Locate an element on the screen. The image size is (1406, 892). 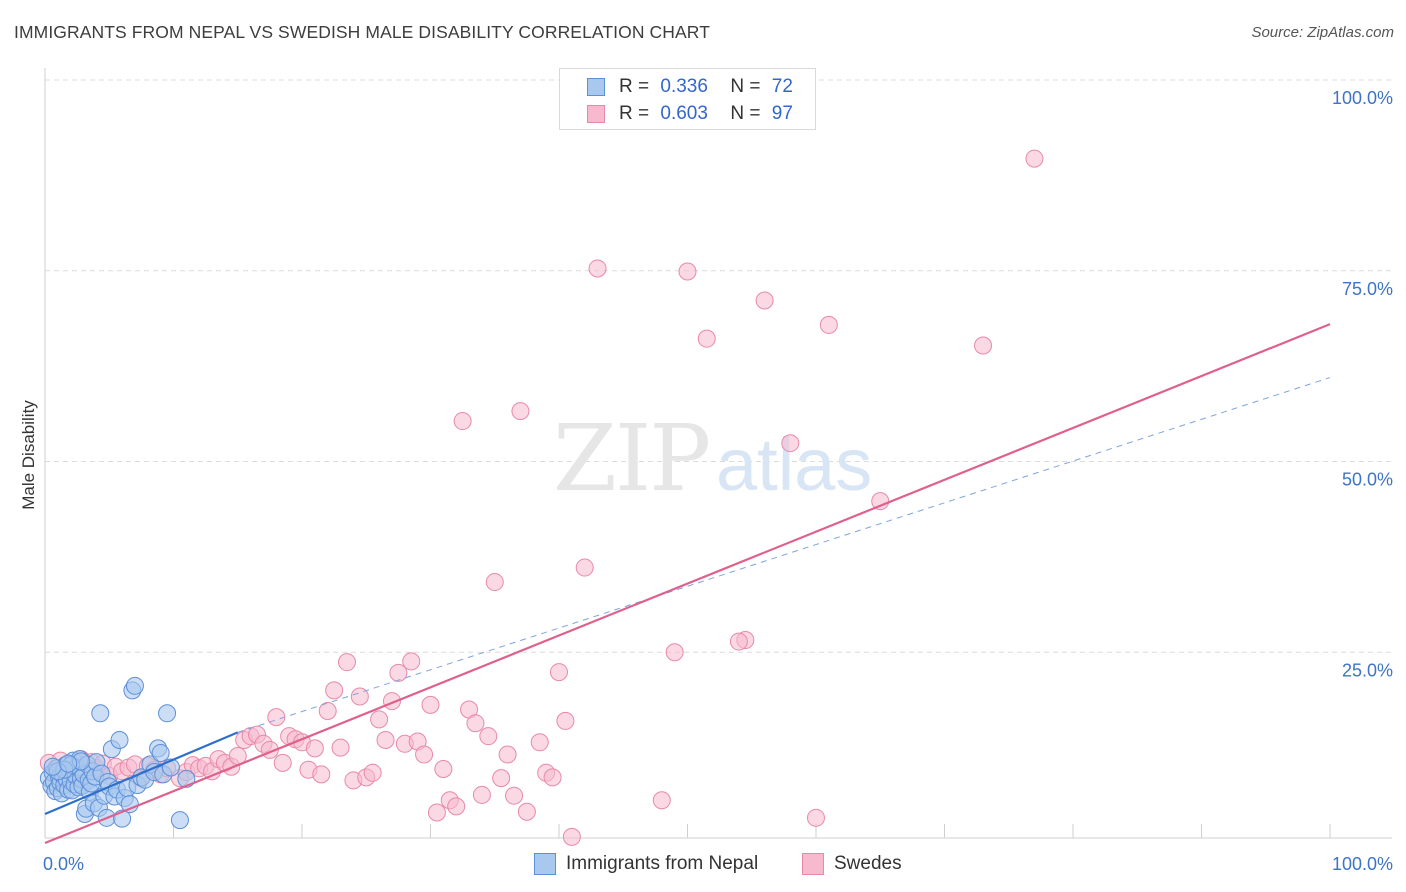
legend-item-swedes: Swedes is located at coordinates (852, 864).